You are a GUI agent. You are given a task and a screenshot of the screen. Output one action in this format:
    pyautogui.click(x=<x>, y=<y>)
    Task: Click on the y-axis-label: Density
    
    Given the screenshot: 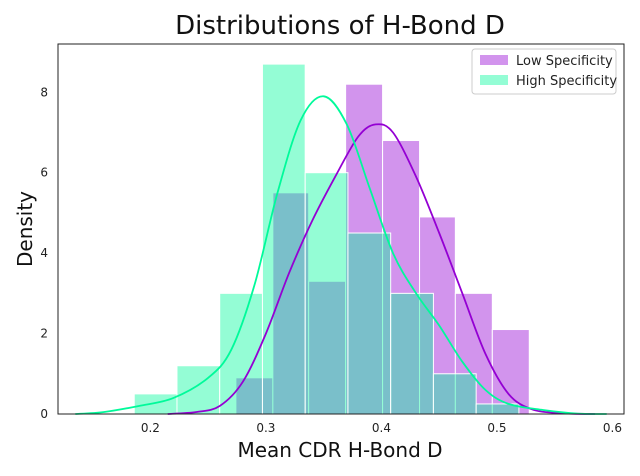 What is the action you would take?
    pyautogui.click(x=25, y=229)
    